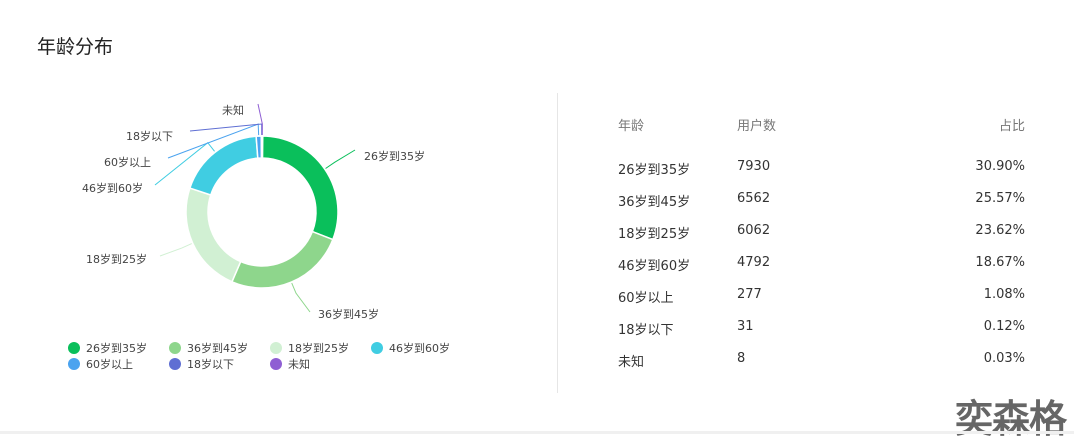 The image size is (1074, 443). What do you see at coordinates (112, 188) in the screenshot?
I see `slice-label: 46岁到60岁` at bounding box center [112, 188].